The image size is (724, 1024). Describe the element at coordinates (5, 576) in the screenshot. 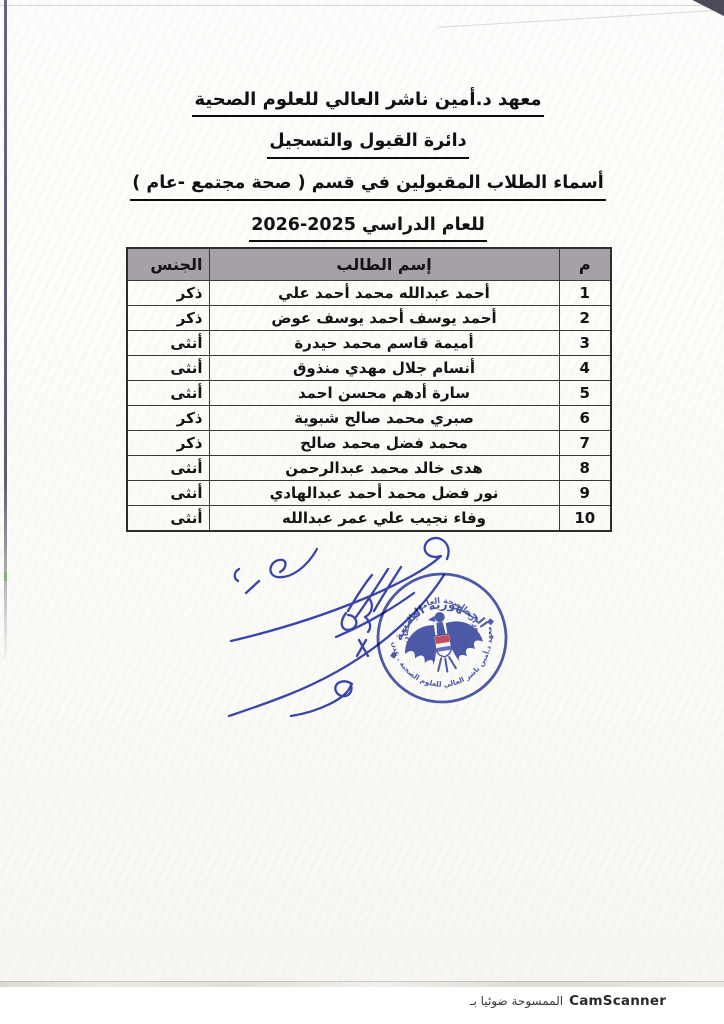

I see `scan-edge-green-speck` at that location.